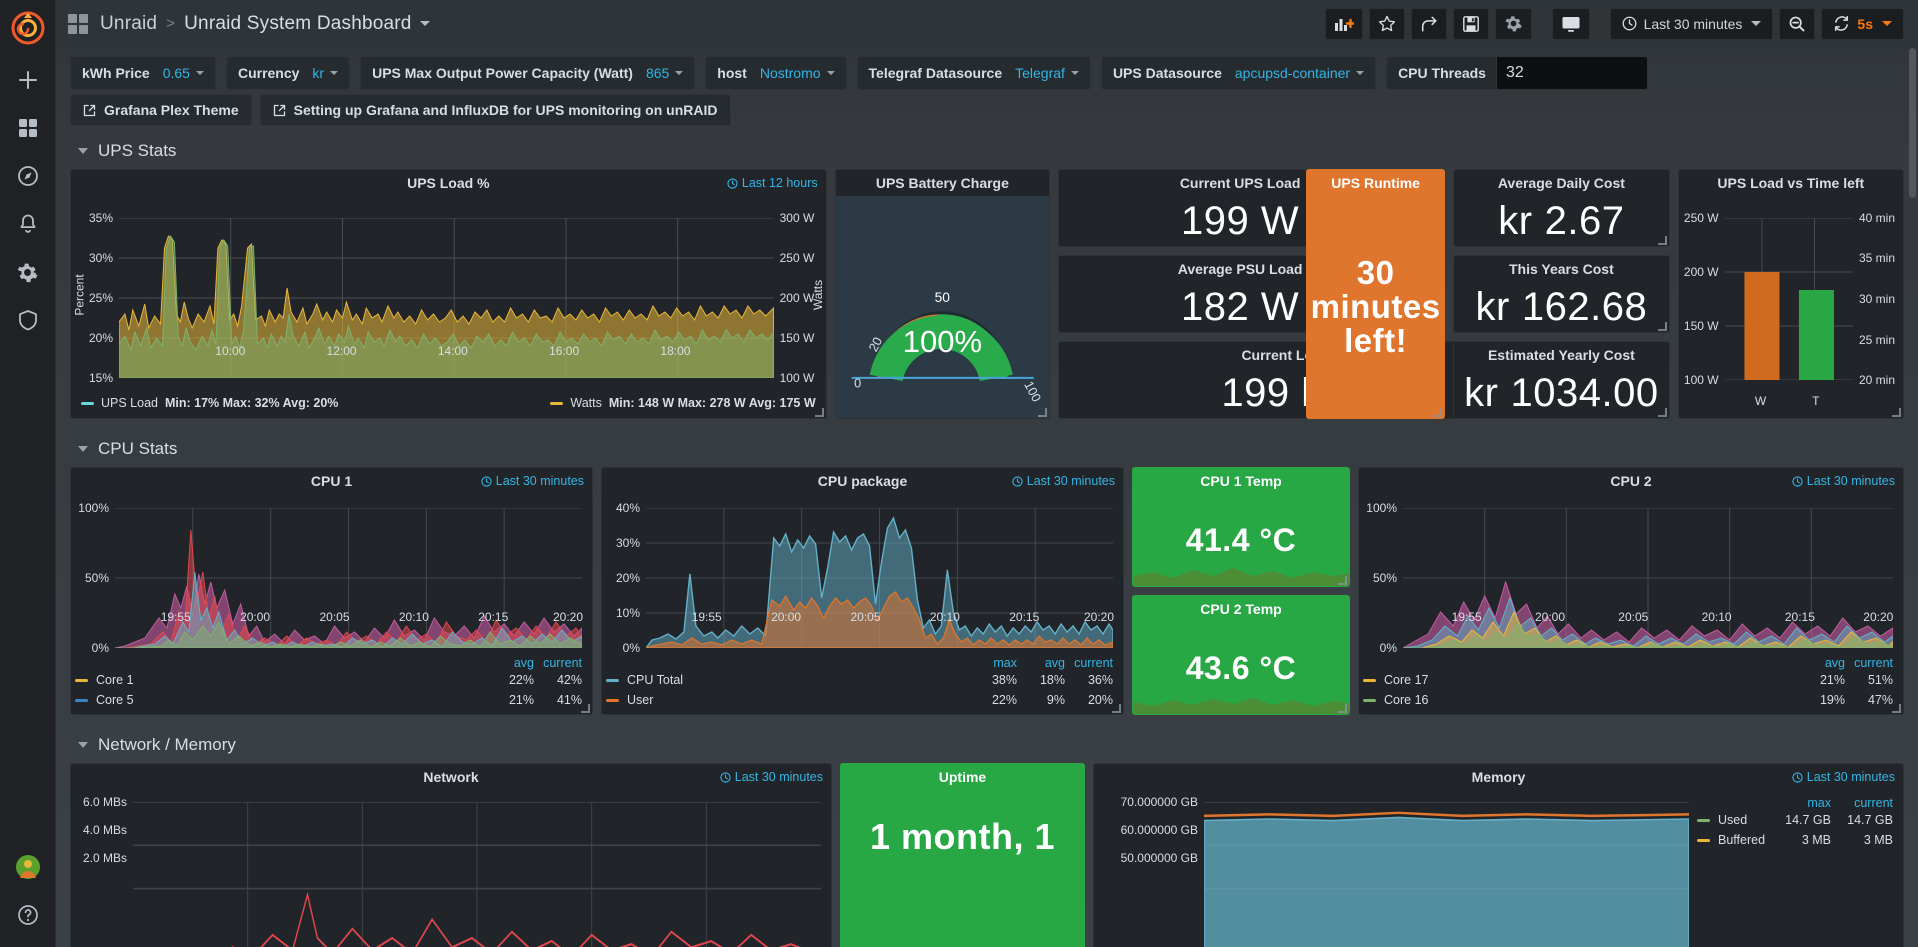 Image resolution: width=1918 pixels, height=947 pixels. I want to click on variable-kwh-price: kWh Price 0.65, so click(143, 73).